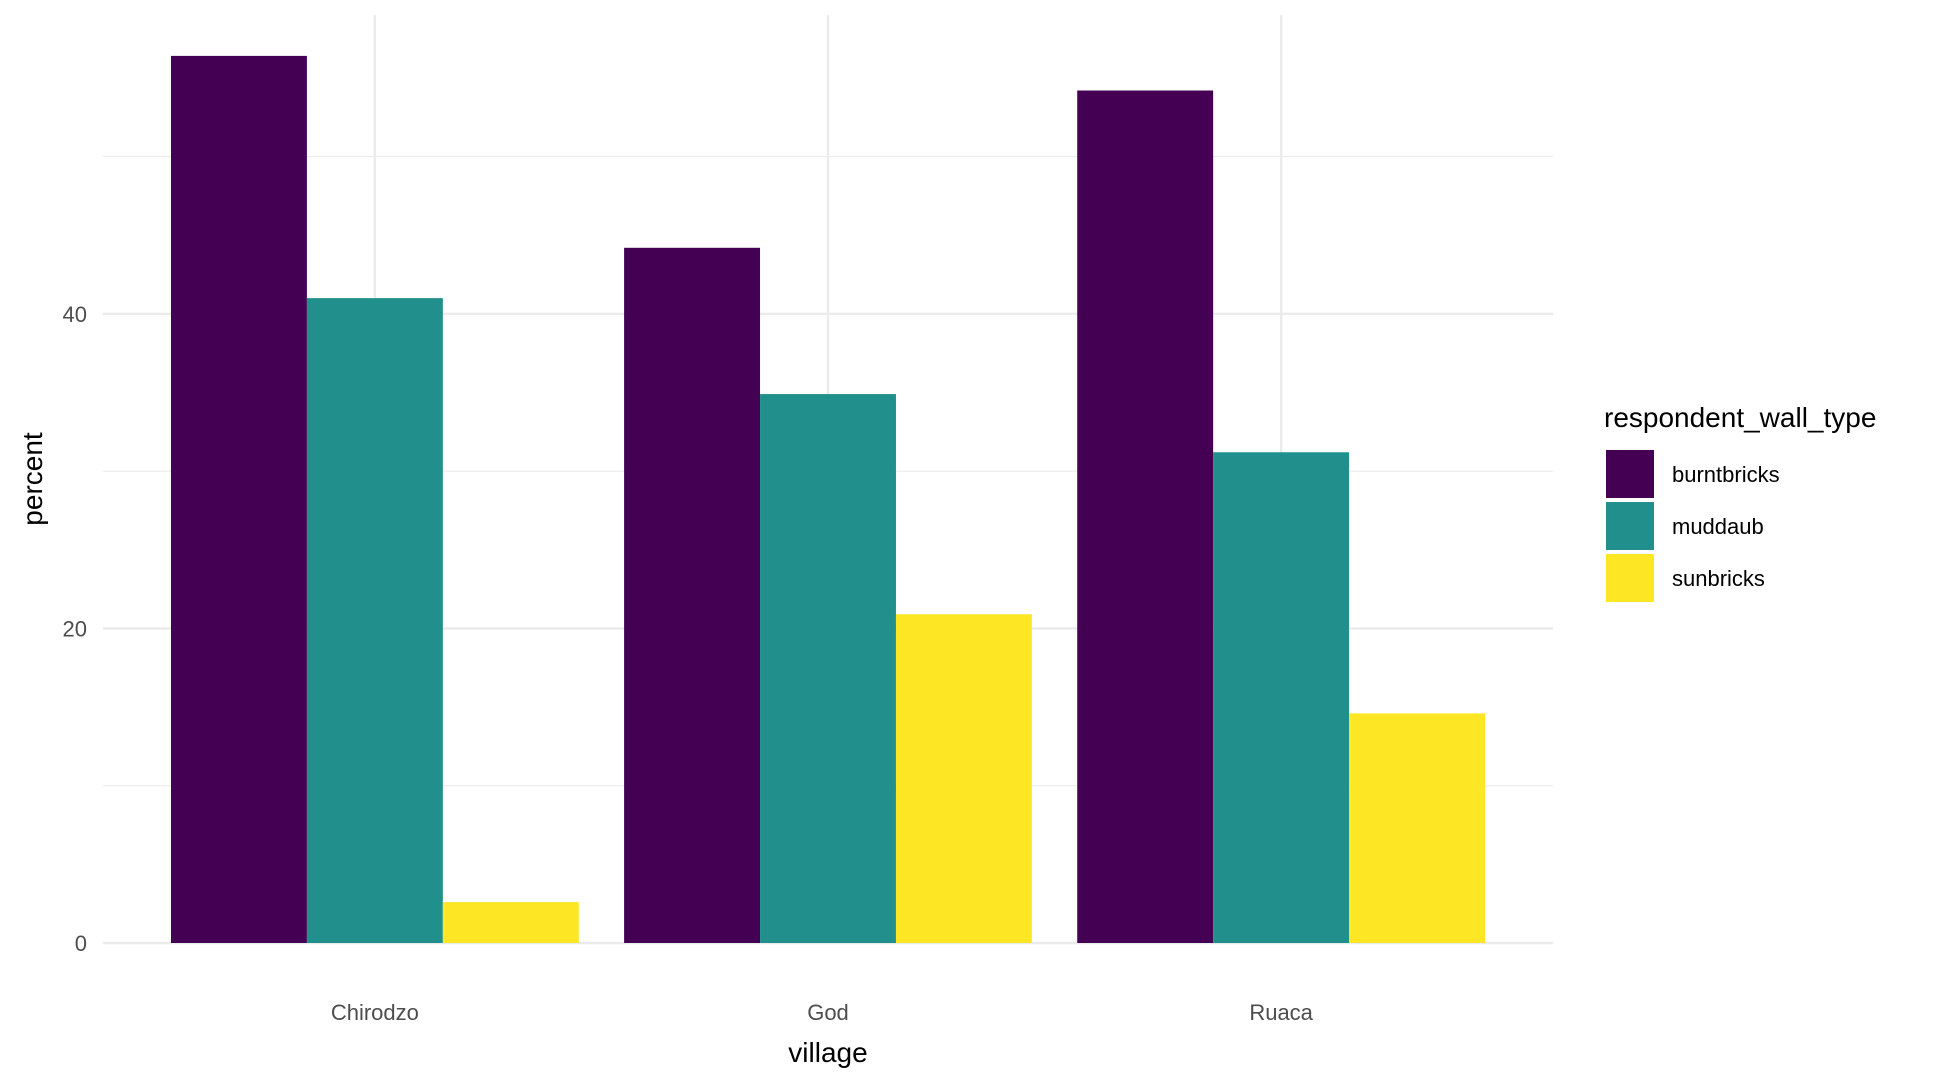  I want to click on y-axis-title: percent, so click(32, 479).